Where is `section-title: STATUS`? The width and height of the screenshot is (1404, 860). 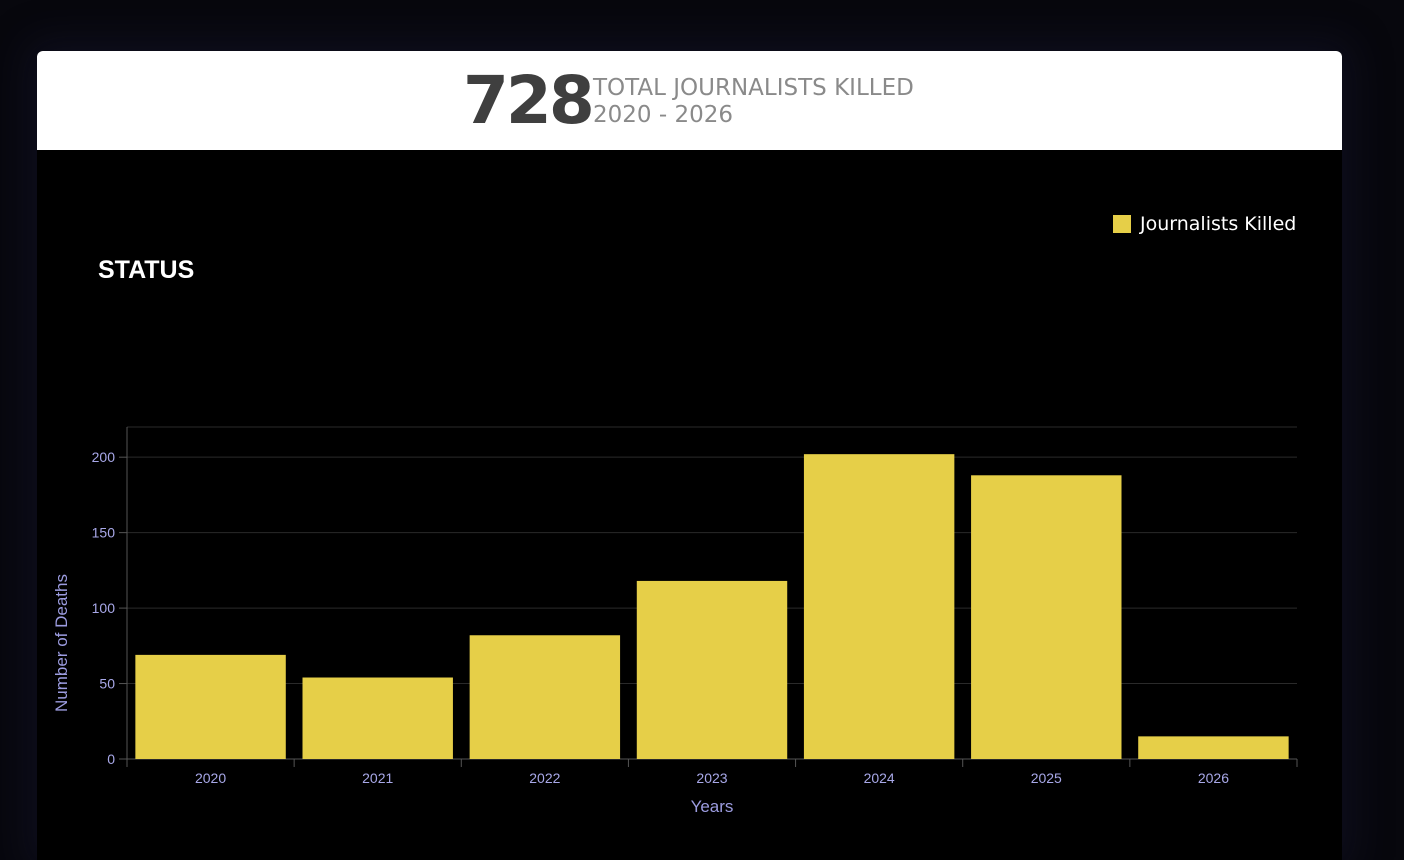 section-title: STATUS is located at coordinates (146, 270).